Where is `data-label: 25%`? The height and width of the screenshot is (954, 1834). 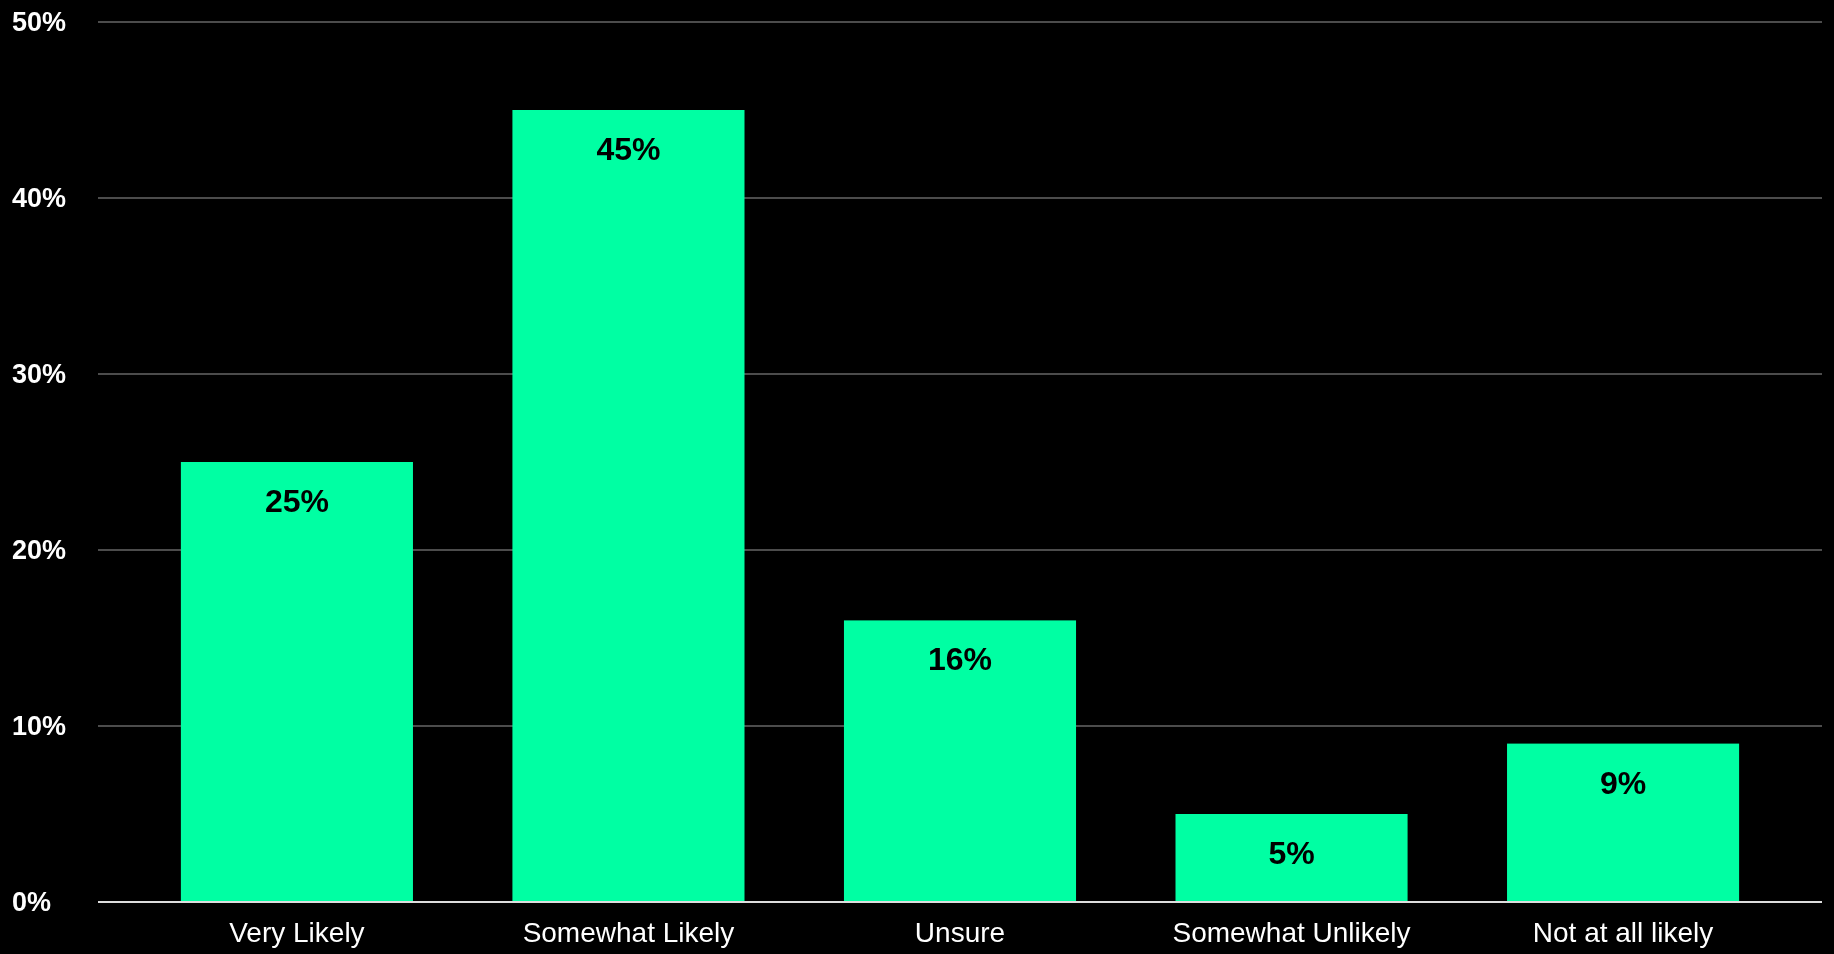 data-label: 25% is located at coordinates (296, 501).